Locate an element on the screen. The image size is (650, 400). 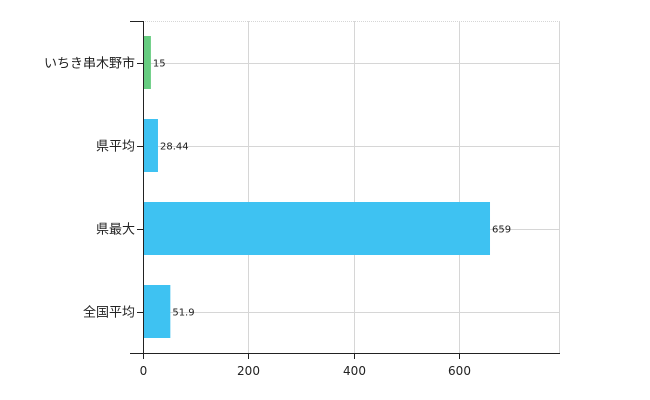
data-label: 51.9 is located at coordinates (183, 313).